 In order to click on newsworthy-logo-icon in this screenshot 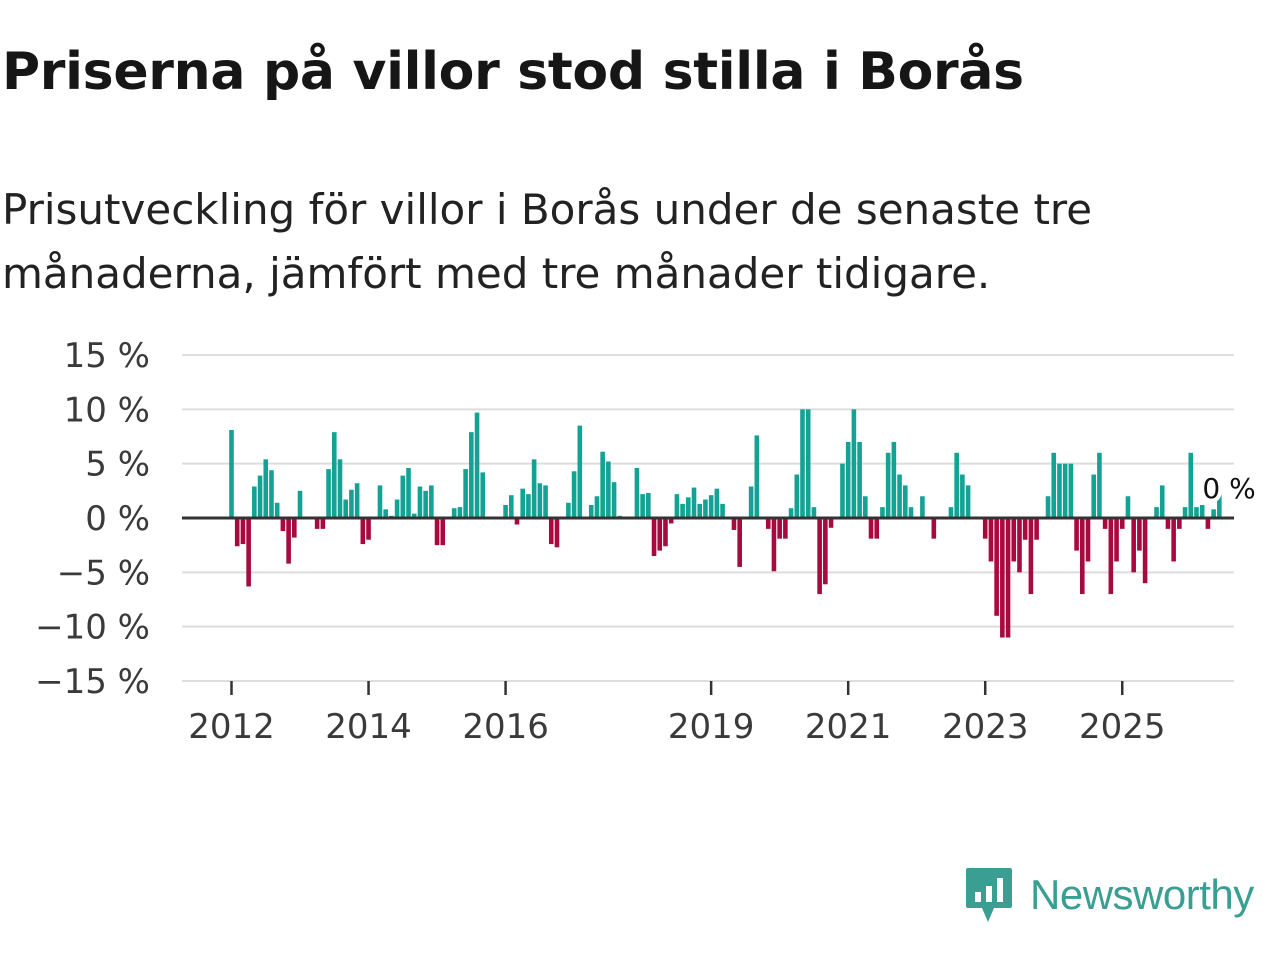, I will do `click(989, 895)`.